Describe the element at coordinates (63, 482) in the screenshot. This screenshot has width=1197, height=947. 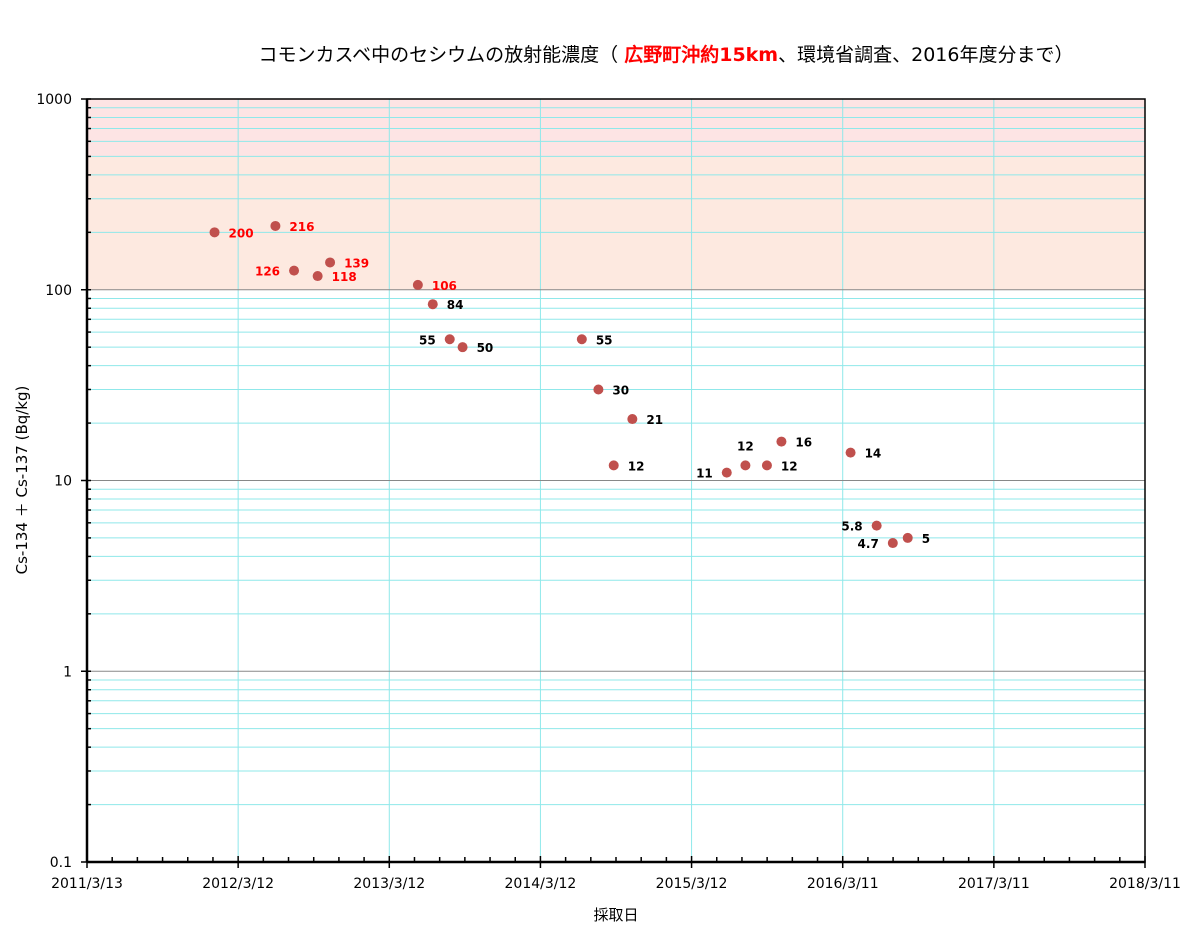
I see `y-tick-label: 10` at that location.